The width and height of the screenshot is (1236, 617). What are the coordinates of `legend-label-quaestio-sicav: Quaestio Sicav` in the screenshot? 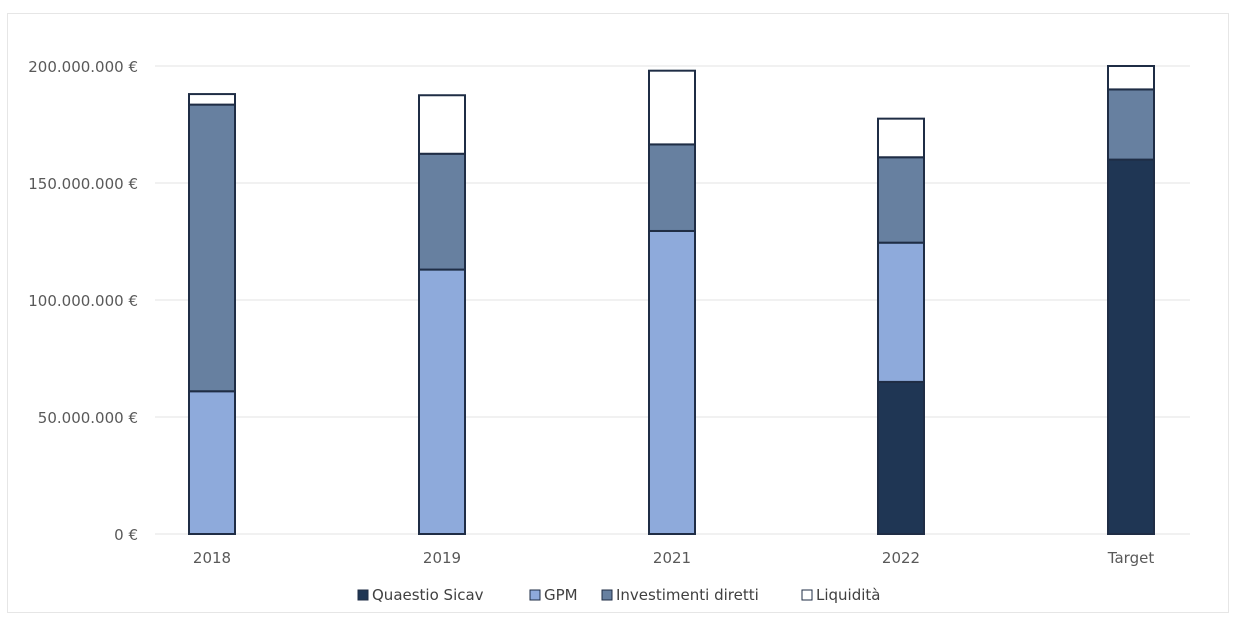 It's located at (428, 595).